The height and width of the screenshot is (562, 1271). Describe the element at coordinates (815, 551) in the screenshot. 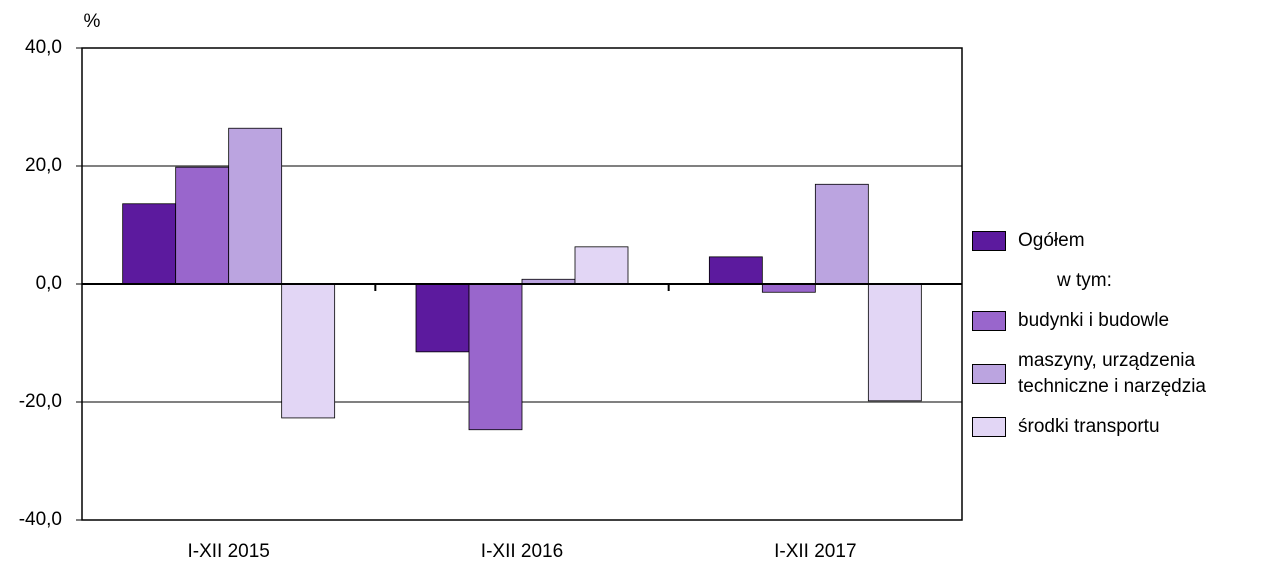

I see `x-tick-label: I-XII 2017` at that location.